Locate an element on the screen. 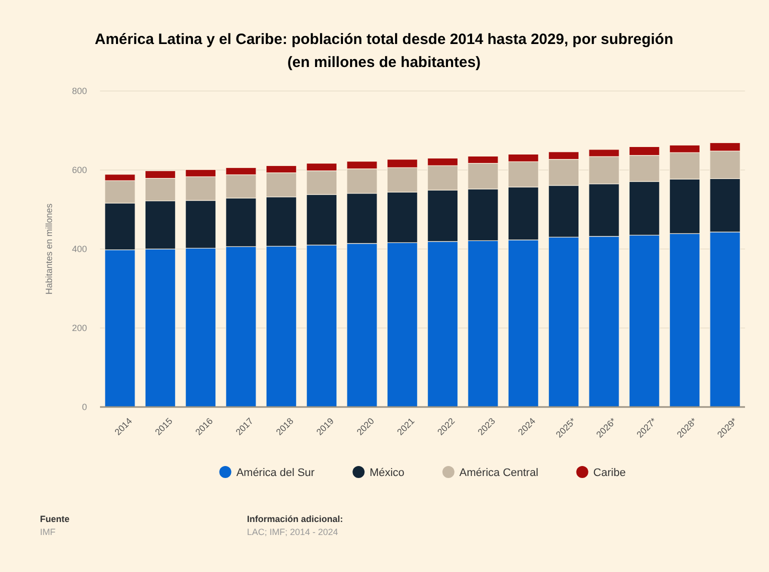 This screenshot has height=572, width=769. legend-label: Caribe is located at coordinates (609, 473).